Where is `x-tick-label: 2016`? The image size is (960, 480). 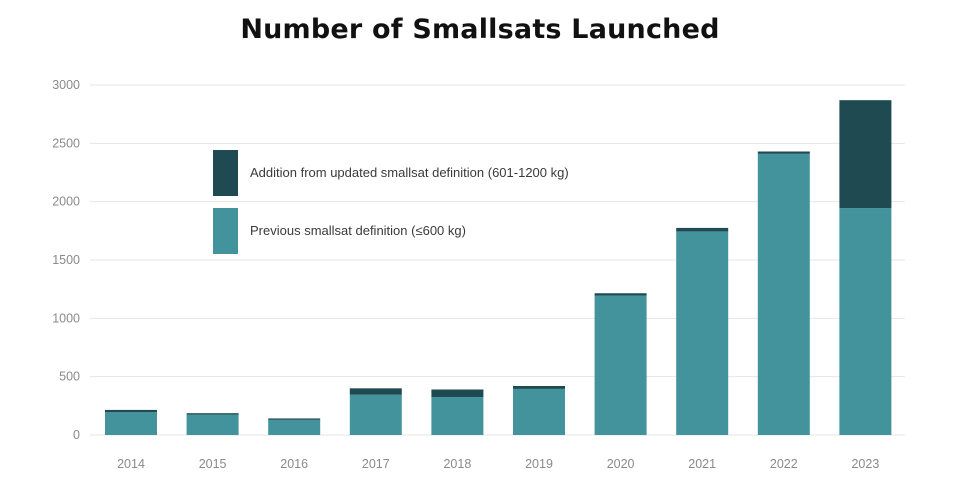
x-tick-label: 2016 is located at coordinates (294, 464).